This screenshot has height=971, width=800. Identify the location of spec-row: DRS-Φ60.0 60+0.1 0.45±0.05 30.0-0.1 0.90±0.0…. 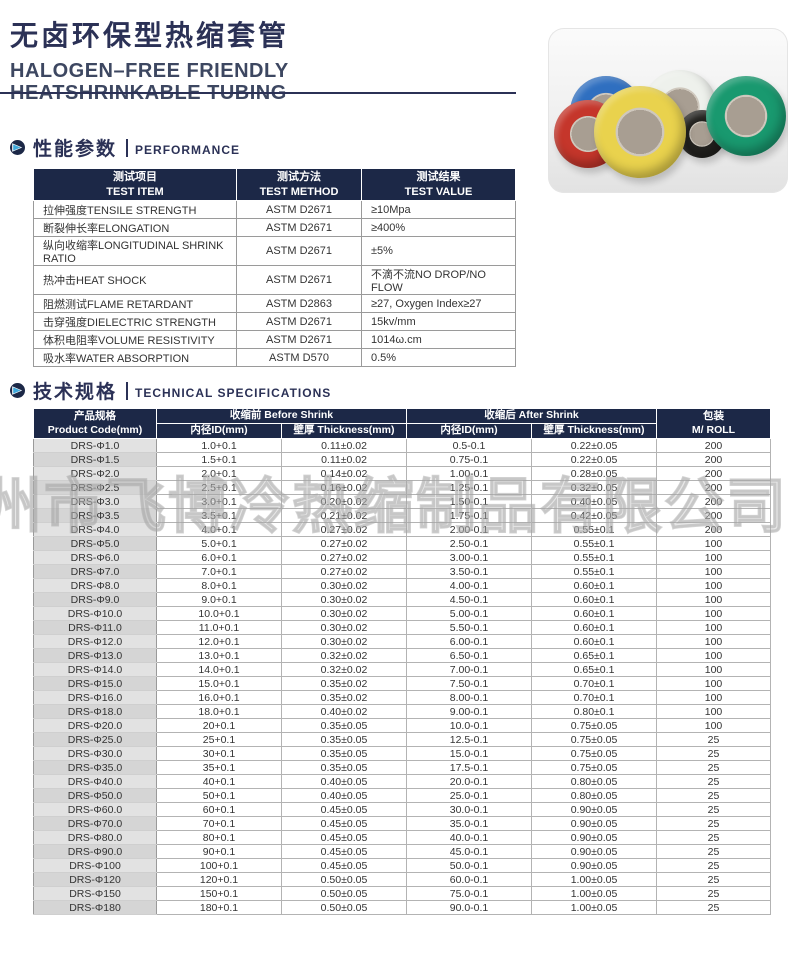
(402, 809).